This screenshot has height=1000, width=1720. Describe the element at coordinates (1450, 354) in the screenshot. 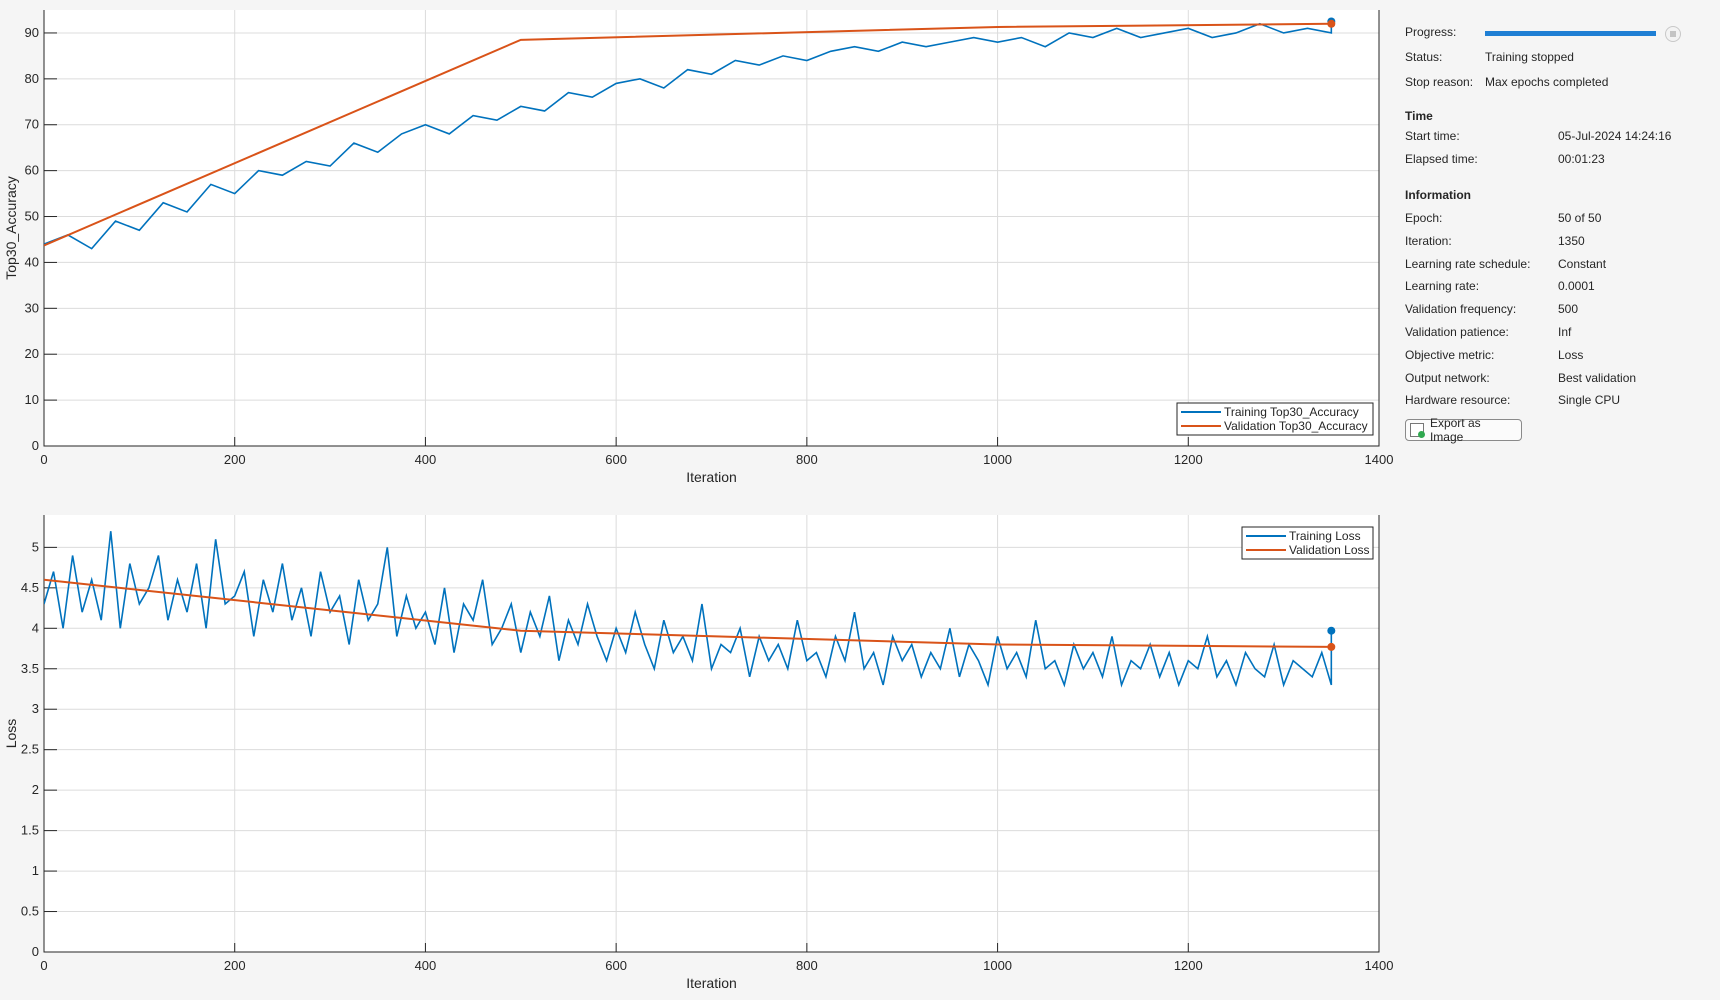

I see `info-label: Objective metric:` at that location.